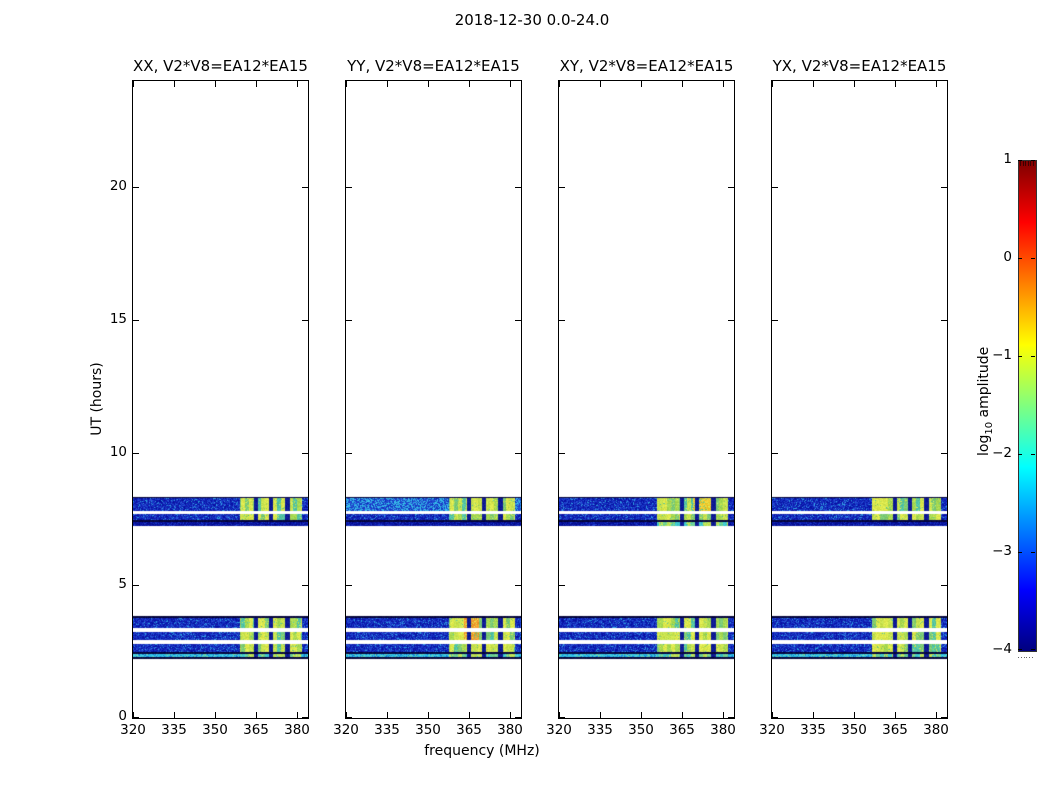  Describe the element at coordinates (118, 186) in the screenshot. I see `y-tick-label: 20` at that location.